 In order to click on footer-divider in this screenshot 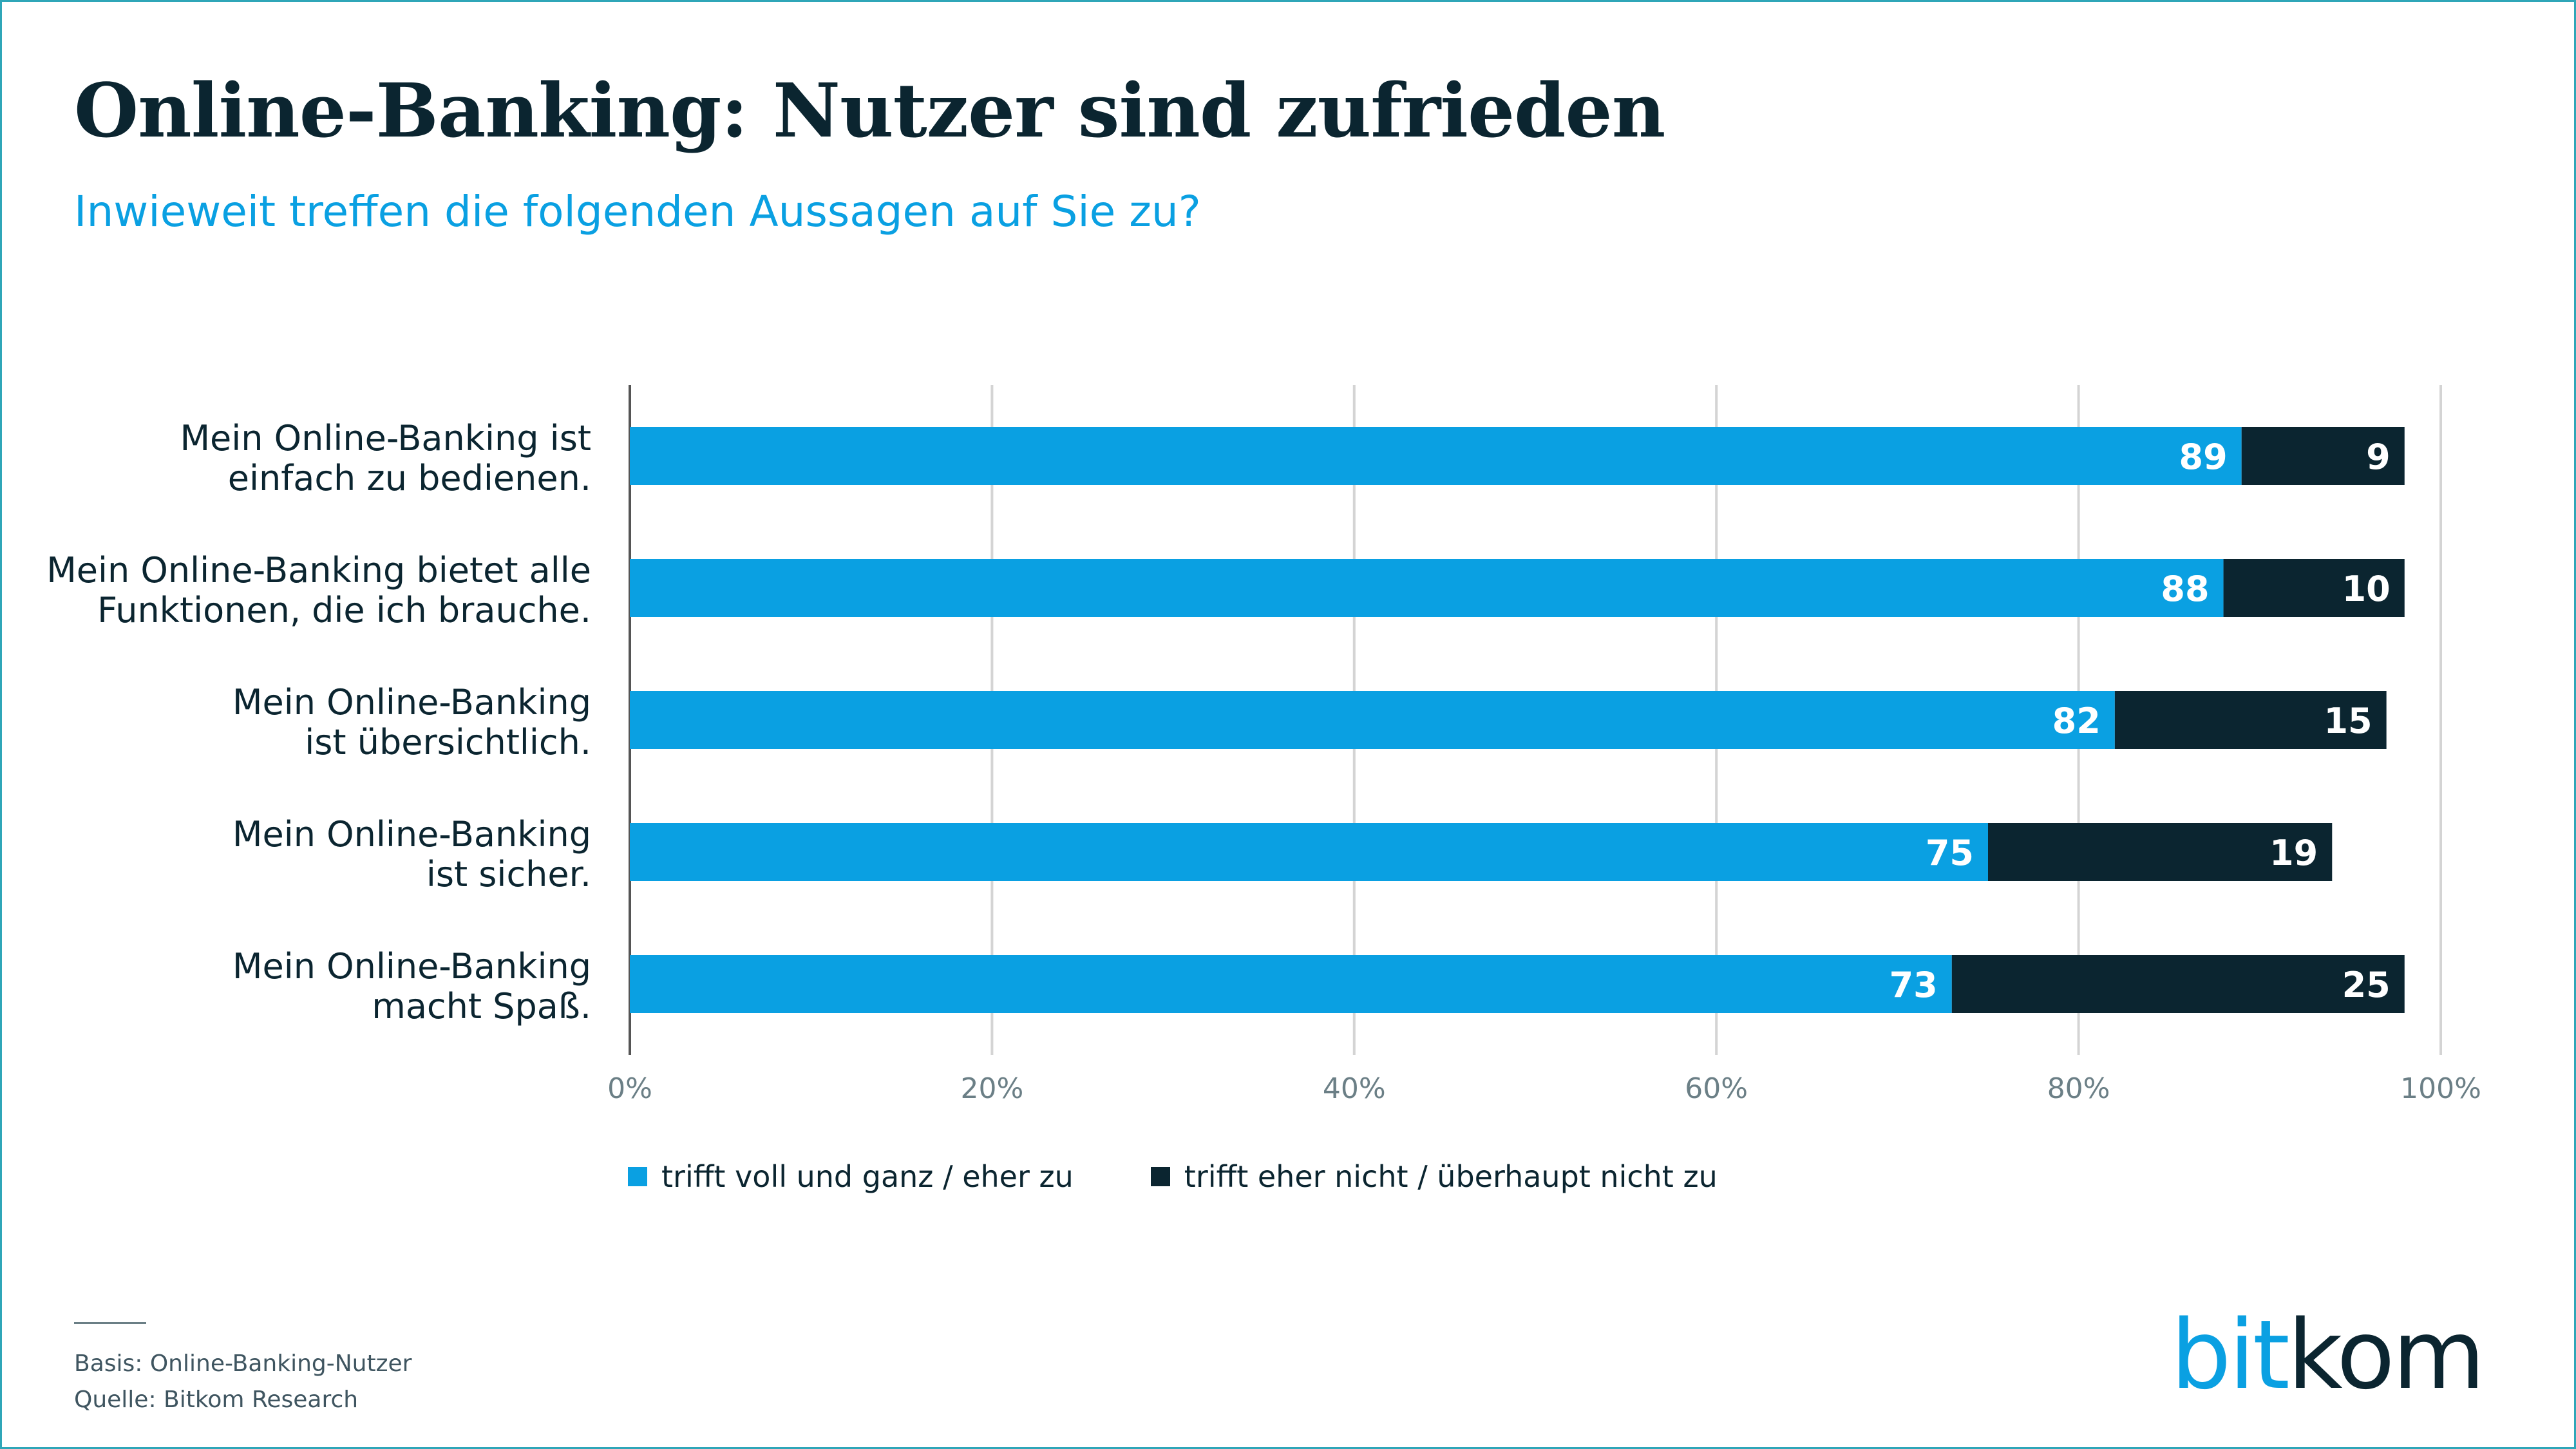, I will do `click(110, 1323)`.